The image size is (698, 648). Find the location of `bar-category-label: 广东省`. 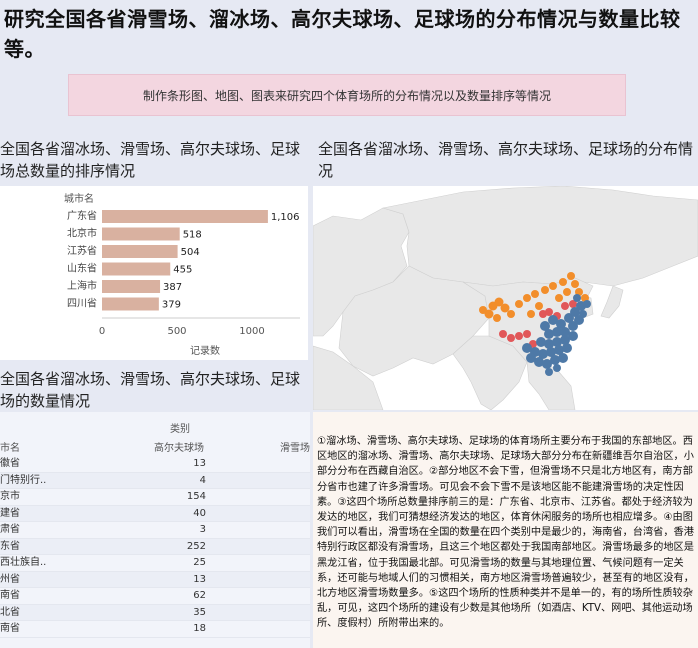

bar-category-label: 广东省 is located at coordinates (82, 215).